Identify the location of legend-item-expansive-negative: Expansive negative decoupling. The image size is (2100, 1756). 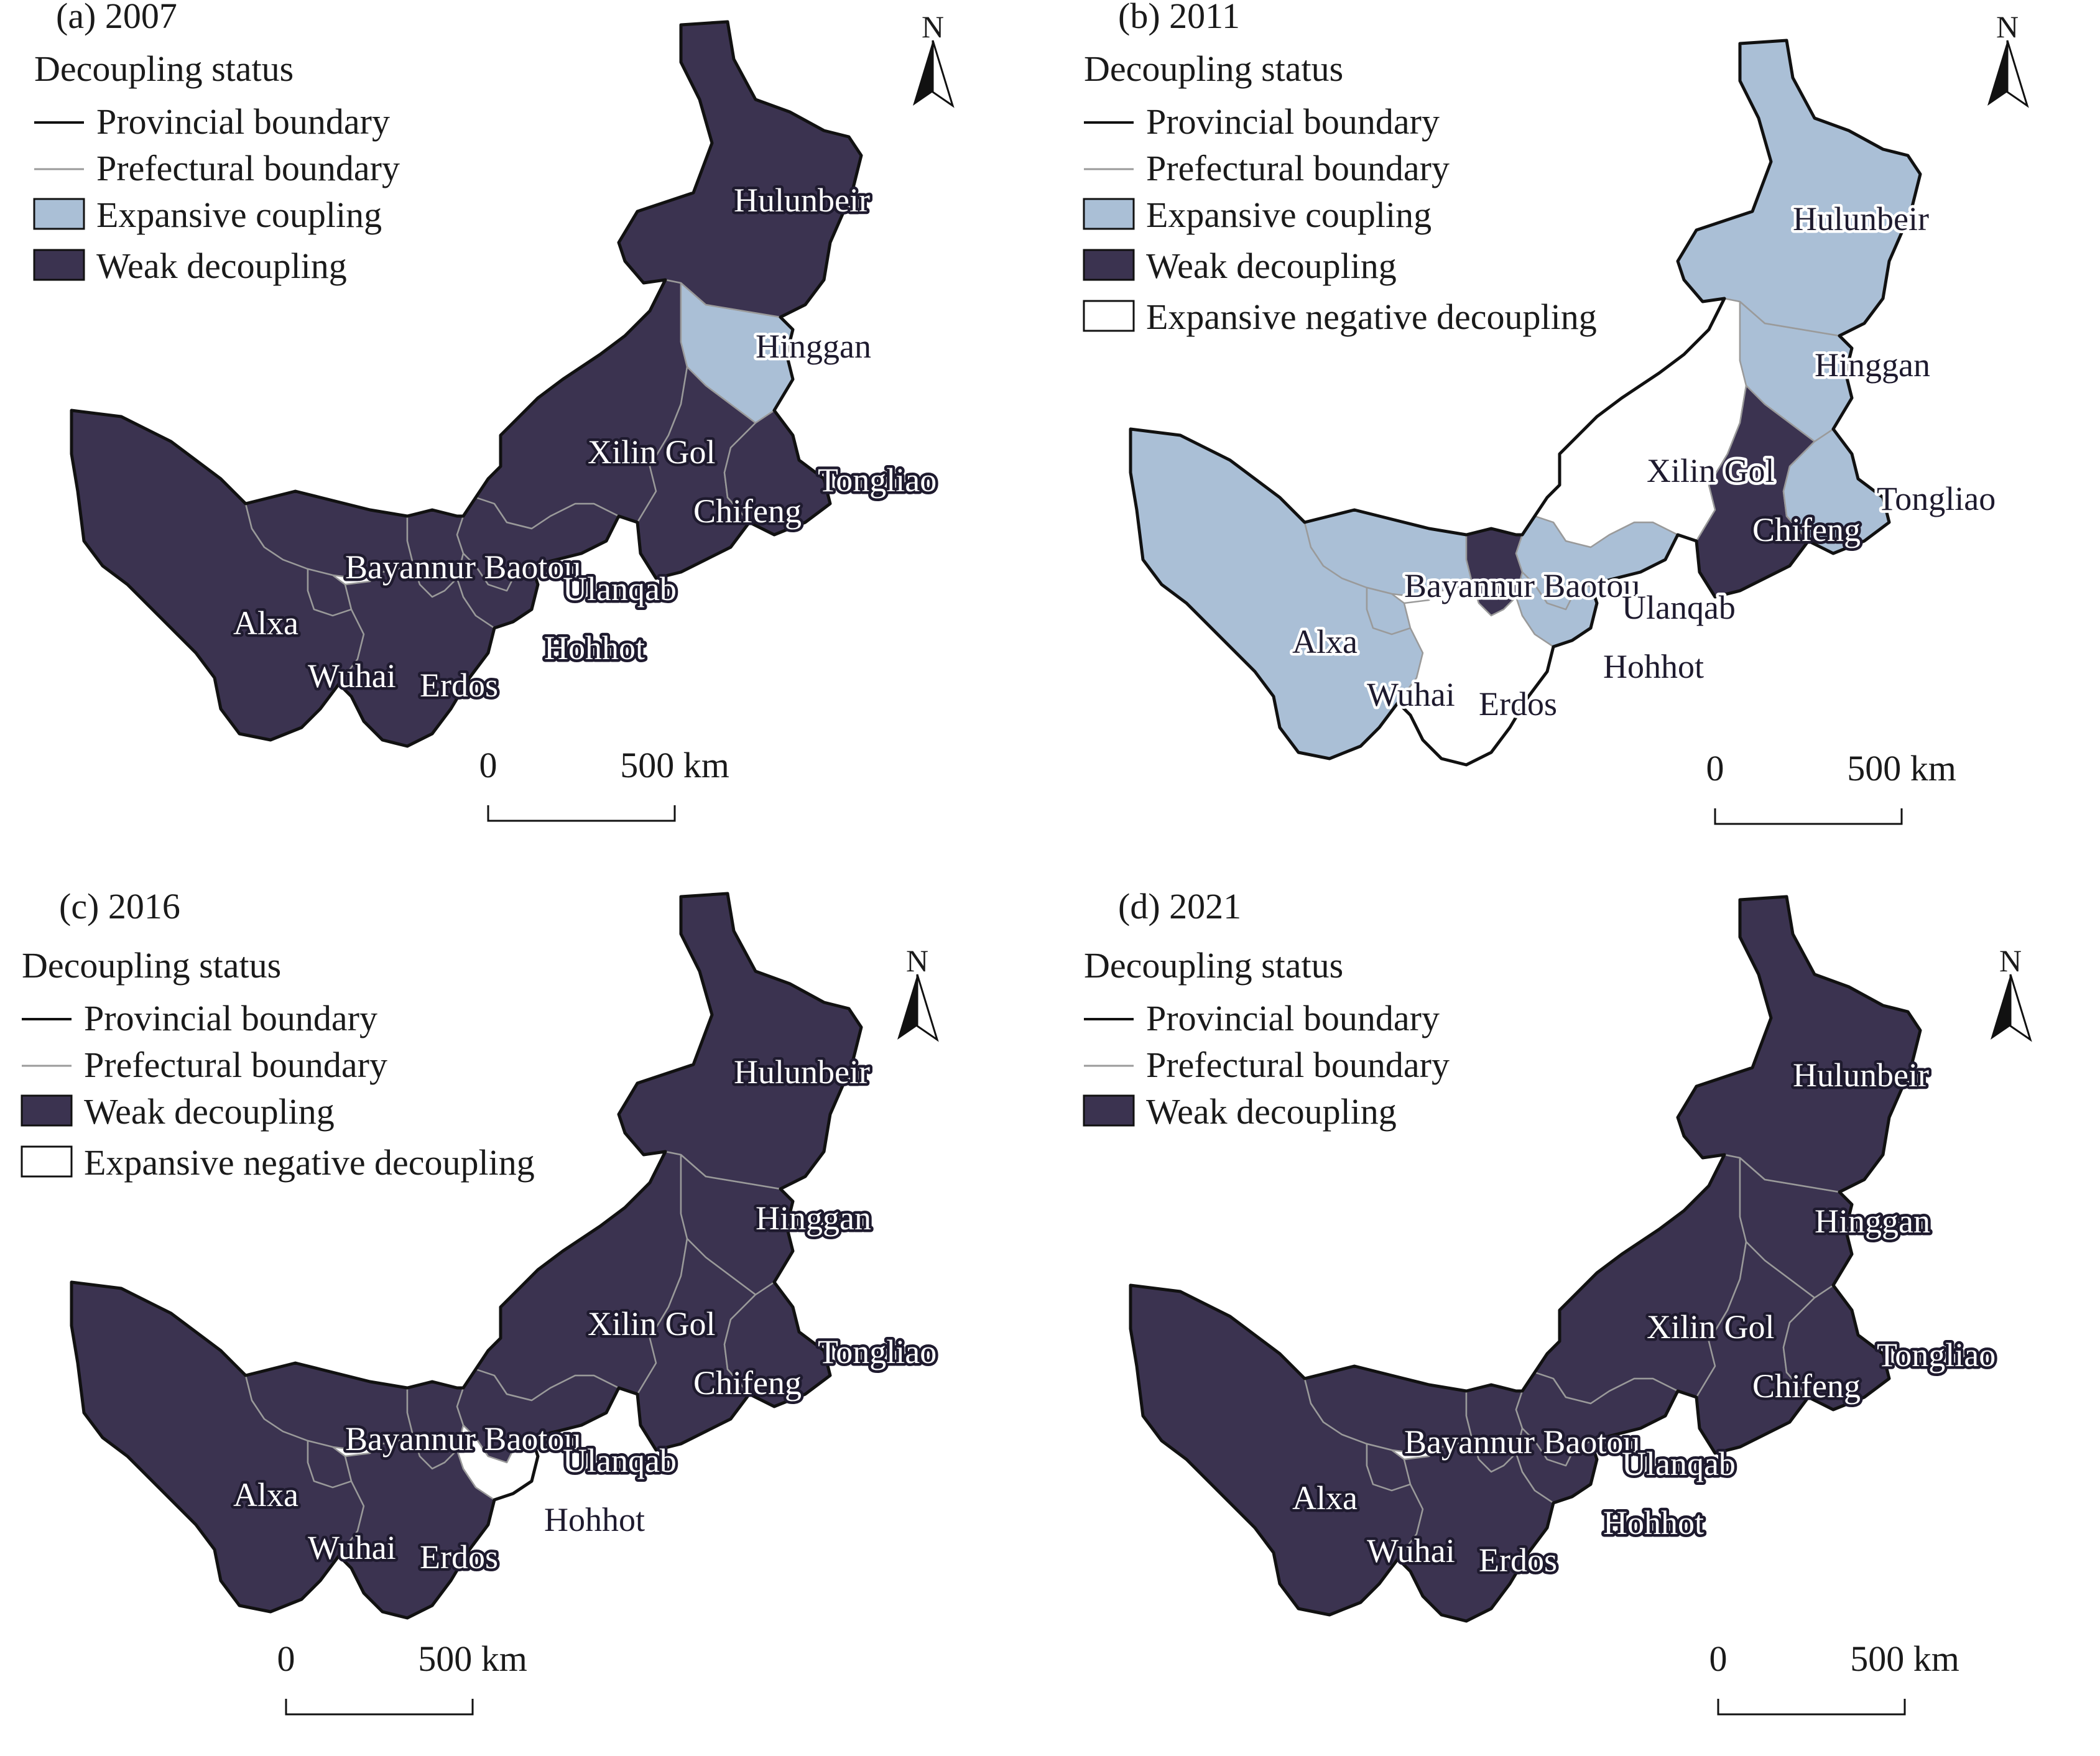
(278, 1162).